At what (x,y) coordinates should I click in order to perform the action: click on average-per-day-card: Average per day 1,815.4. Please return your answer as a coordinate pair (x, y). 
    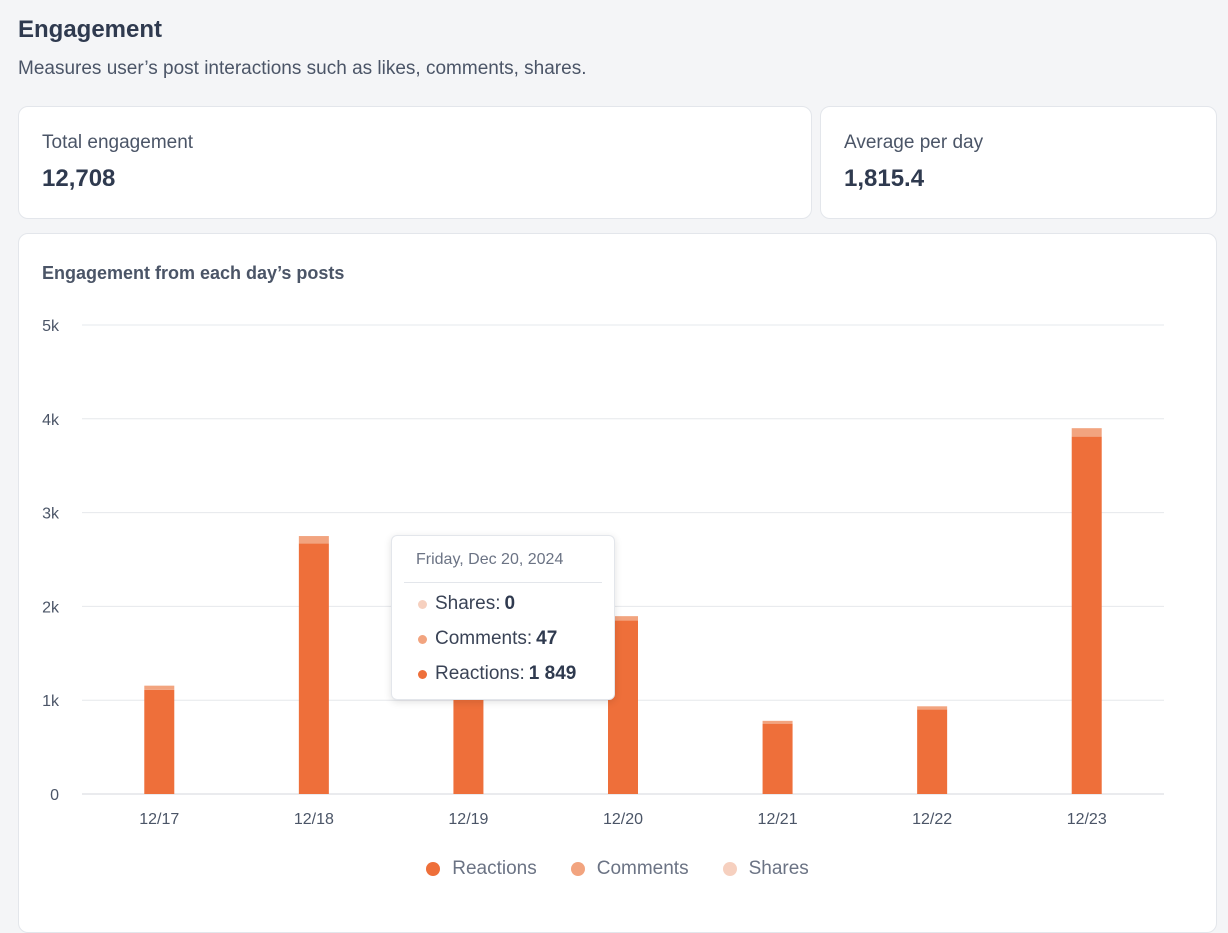
    Looking at the image, I should click on (1018, 162).